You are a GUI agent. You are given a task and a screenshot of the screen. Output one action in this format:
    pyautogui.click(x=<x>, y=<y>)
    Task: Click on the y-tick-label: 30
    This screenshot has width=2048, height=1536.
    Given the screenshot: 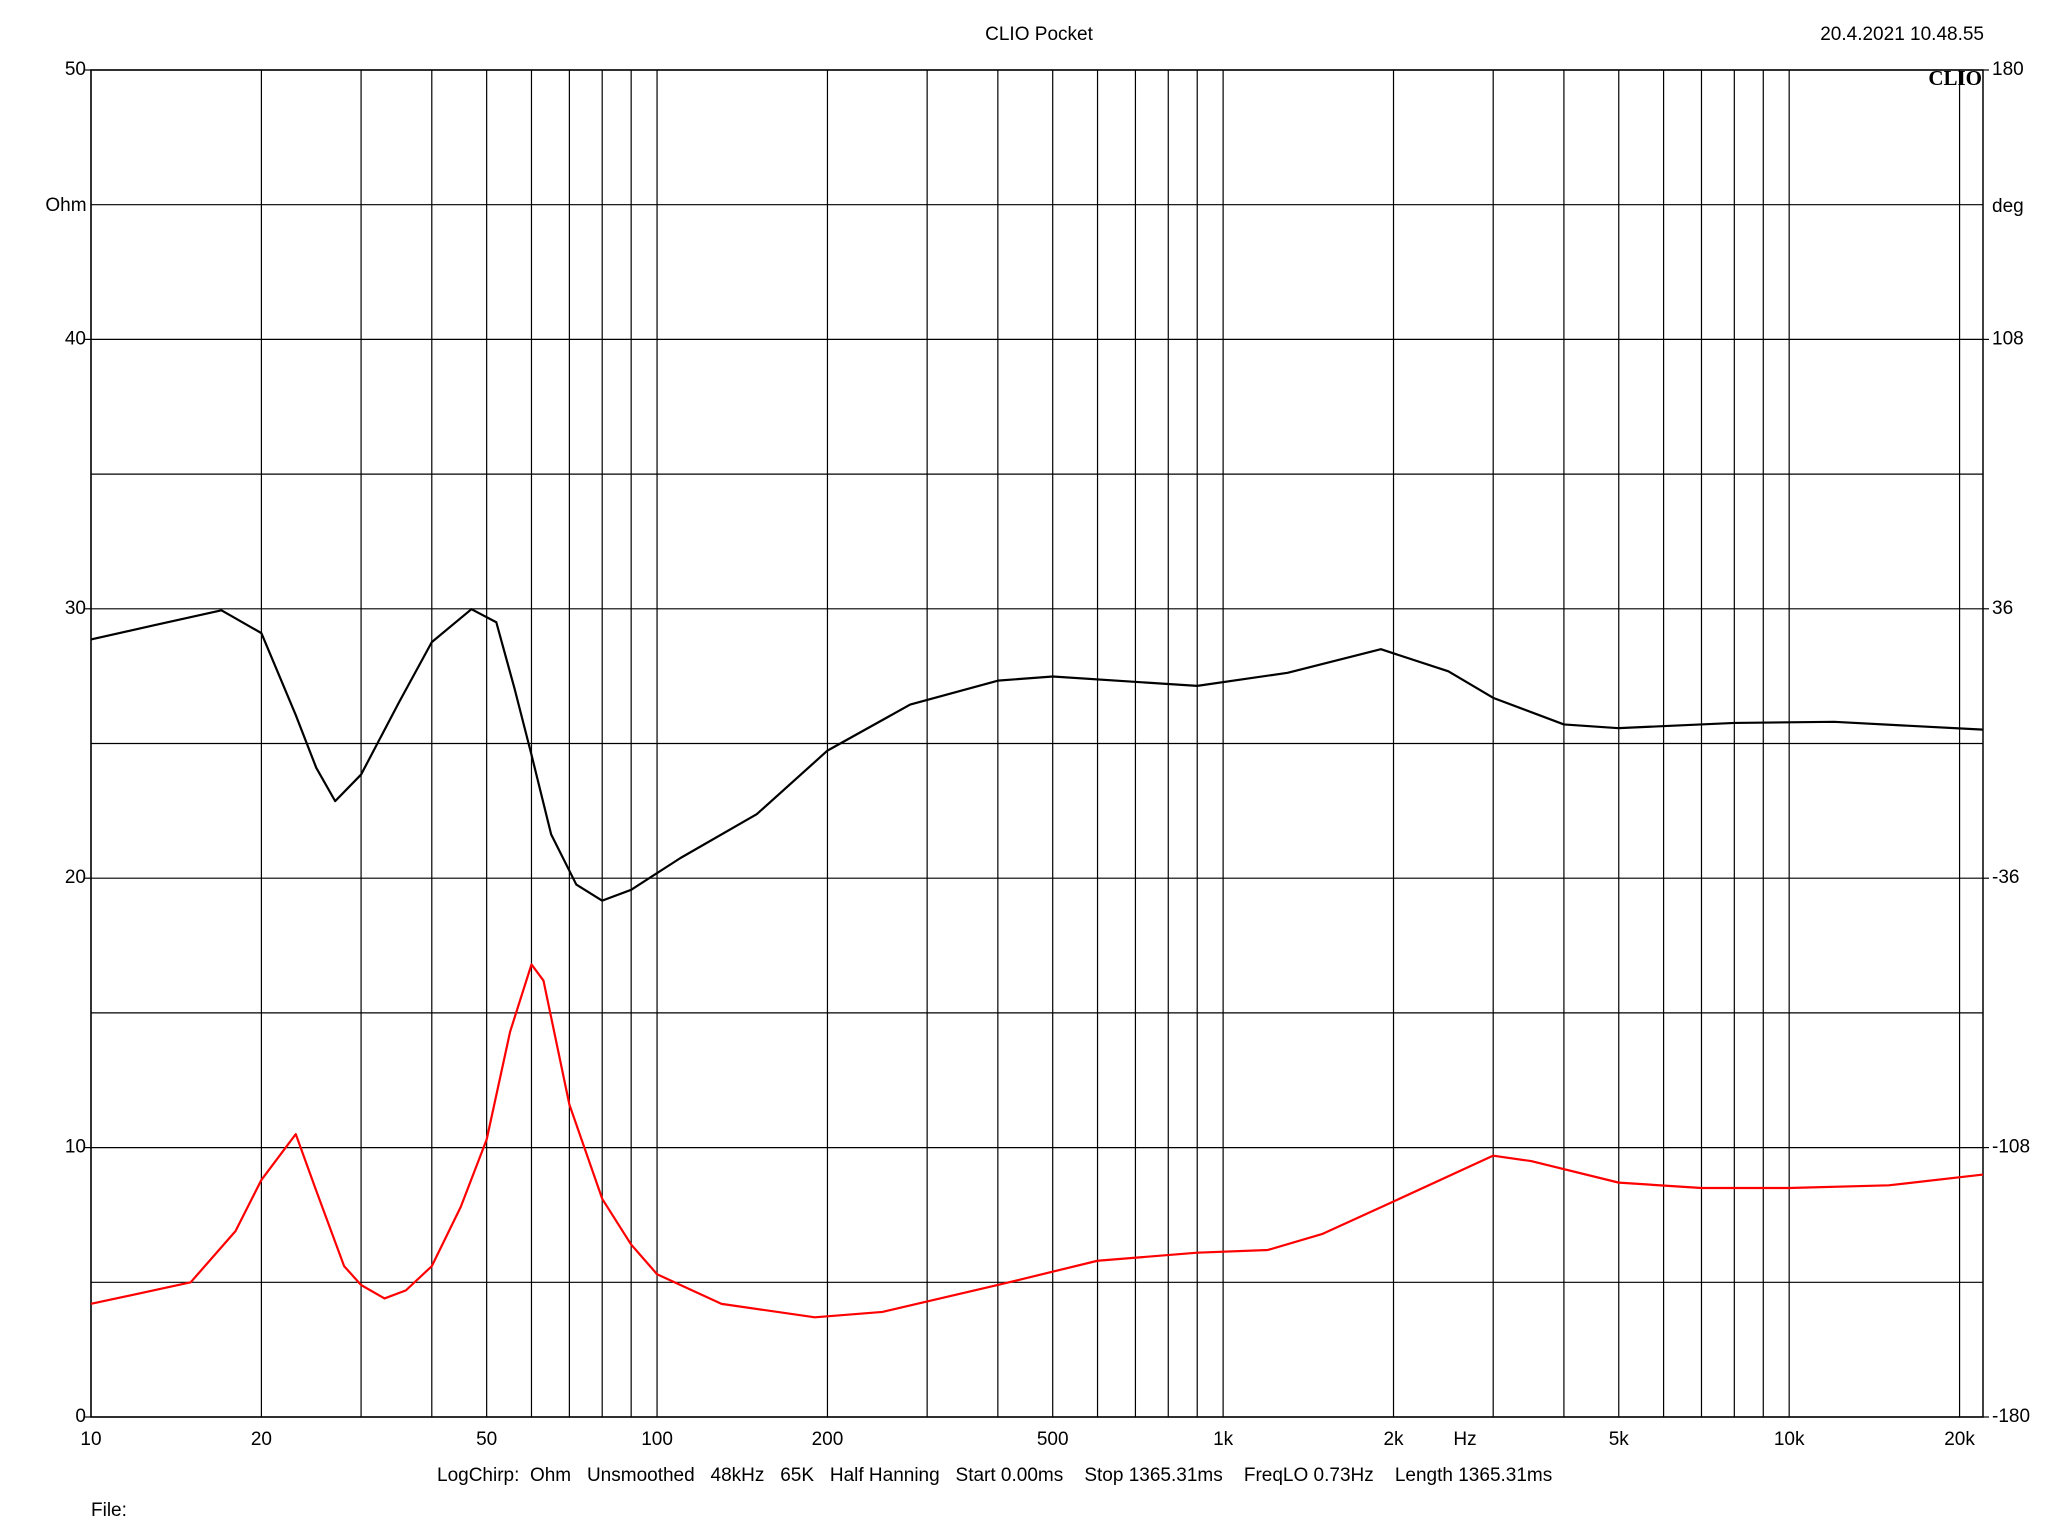 What is the action you would take?
    pyautogui.click(x=75, y=608)
    